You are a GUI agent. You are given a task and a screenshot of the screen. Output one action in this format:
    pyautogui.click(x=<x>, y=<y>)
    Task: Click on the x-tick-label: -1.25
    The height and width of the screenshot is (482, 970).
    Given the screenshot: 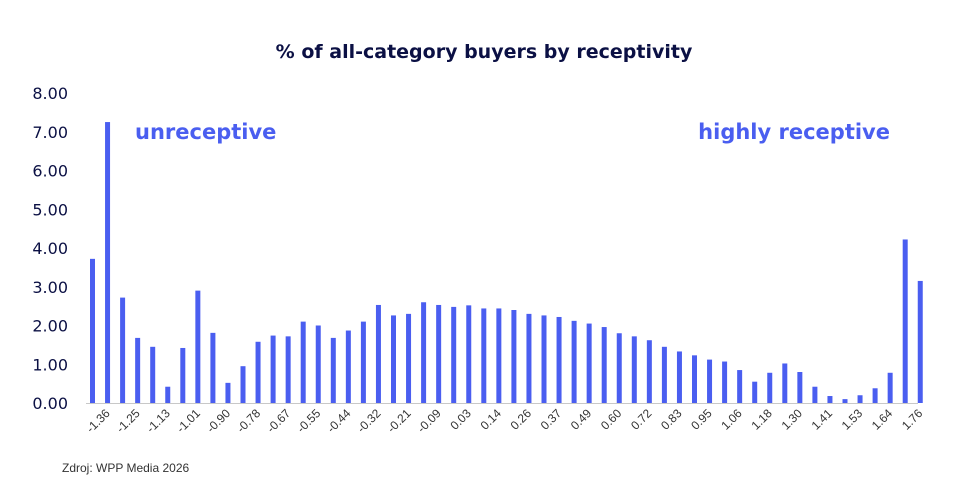 What is the action you would take?
    pyautogui.click(x=128, y=420)
    